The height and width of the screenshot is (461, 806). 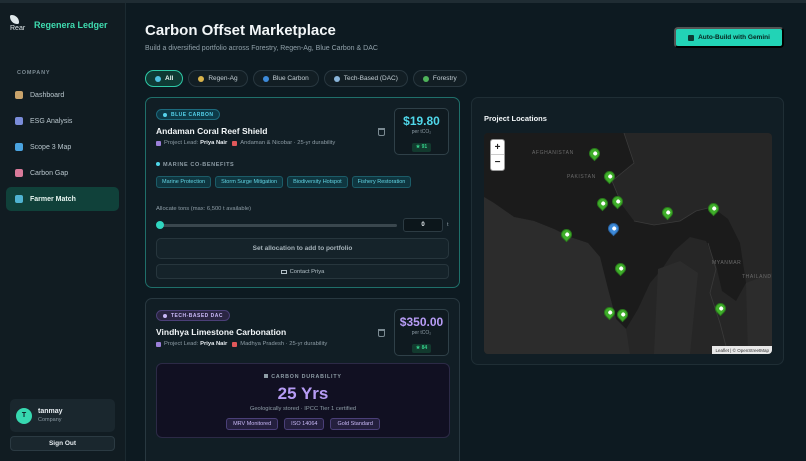 What do you see at coordinates (49, 173) in the screenshot?
I see `sidebar-item-label: Carbon Gap` at bounding box center [49, 173].